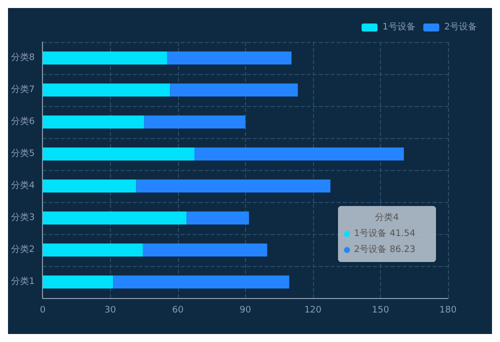  I want to click on annotation: 分类4, so click(387, 218).